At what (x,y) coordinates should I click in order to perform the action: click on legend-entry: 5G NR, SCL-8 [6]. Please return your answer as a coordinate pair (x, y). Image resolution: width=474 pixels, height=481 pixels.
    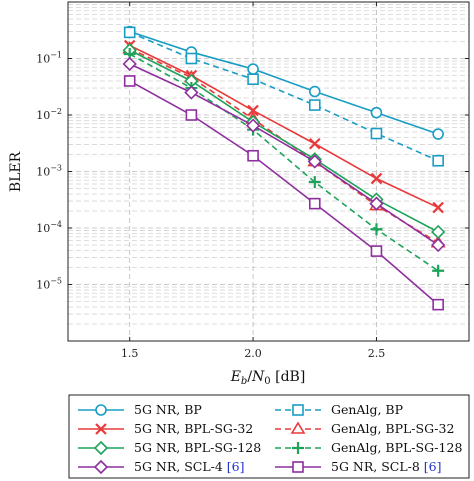
    Looking at the image, I should click on (358, 466).